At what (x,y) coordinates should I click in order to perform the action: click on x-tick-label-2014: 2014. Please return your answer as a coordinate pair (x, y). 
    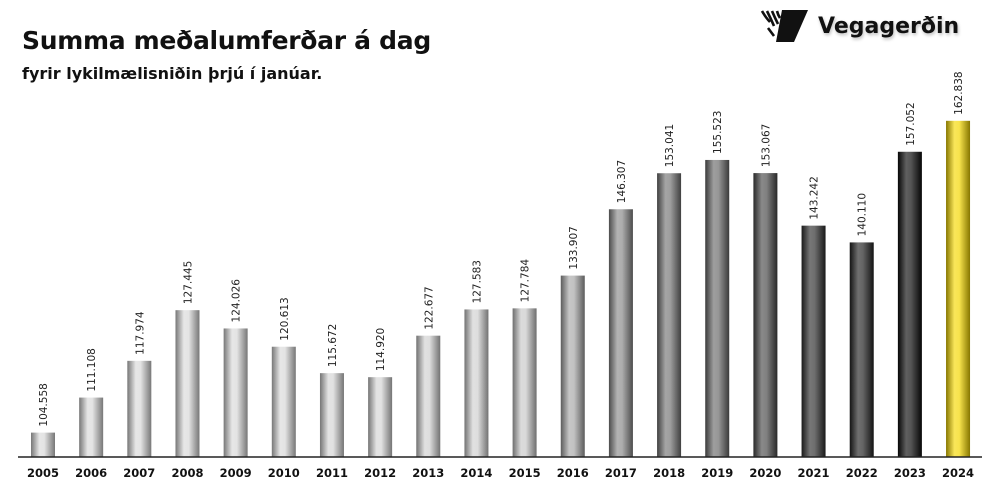
    Looking at the image, I should click on (476, 473).